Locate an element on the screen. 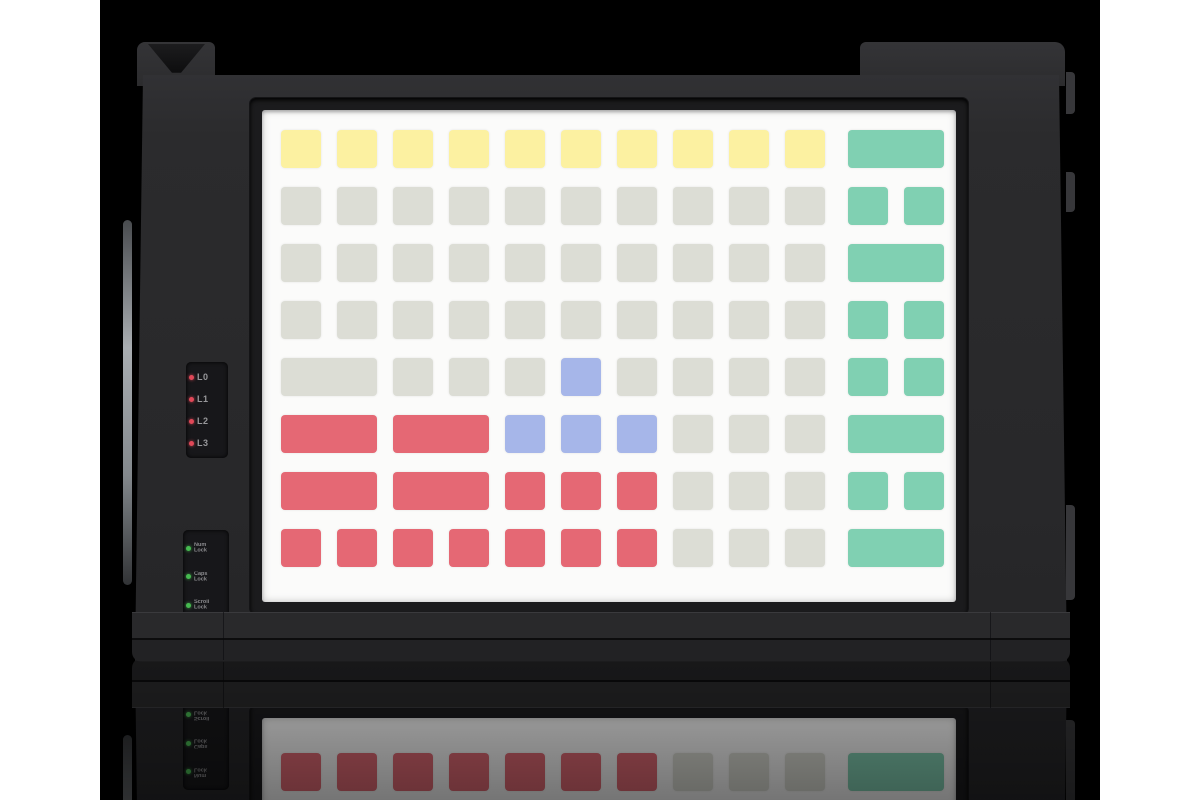 The width and height of the screenshot is (1200, 800). left-edge-highlight is located at coordinates (127, 402).